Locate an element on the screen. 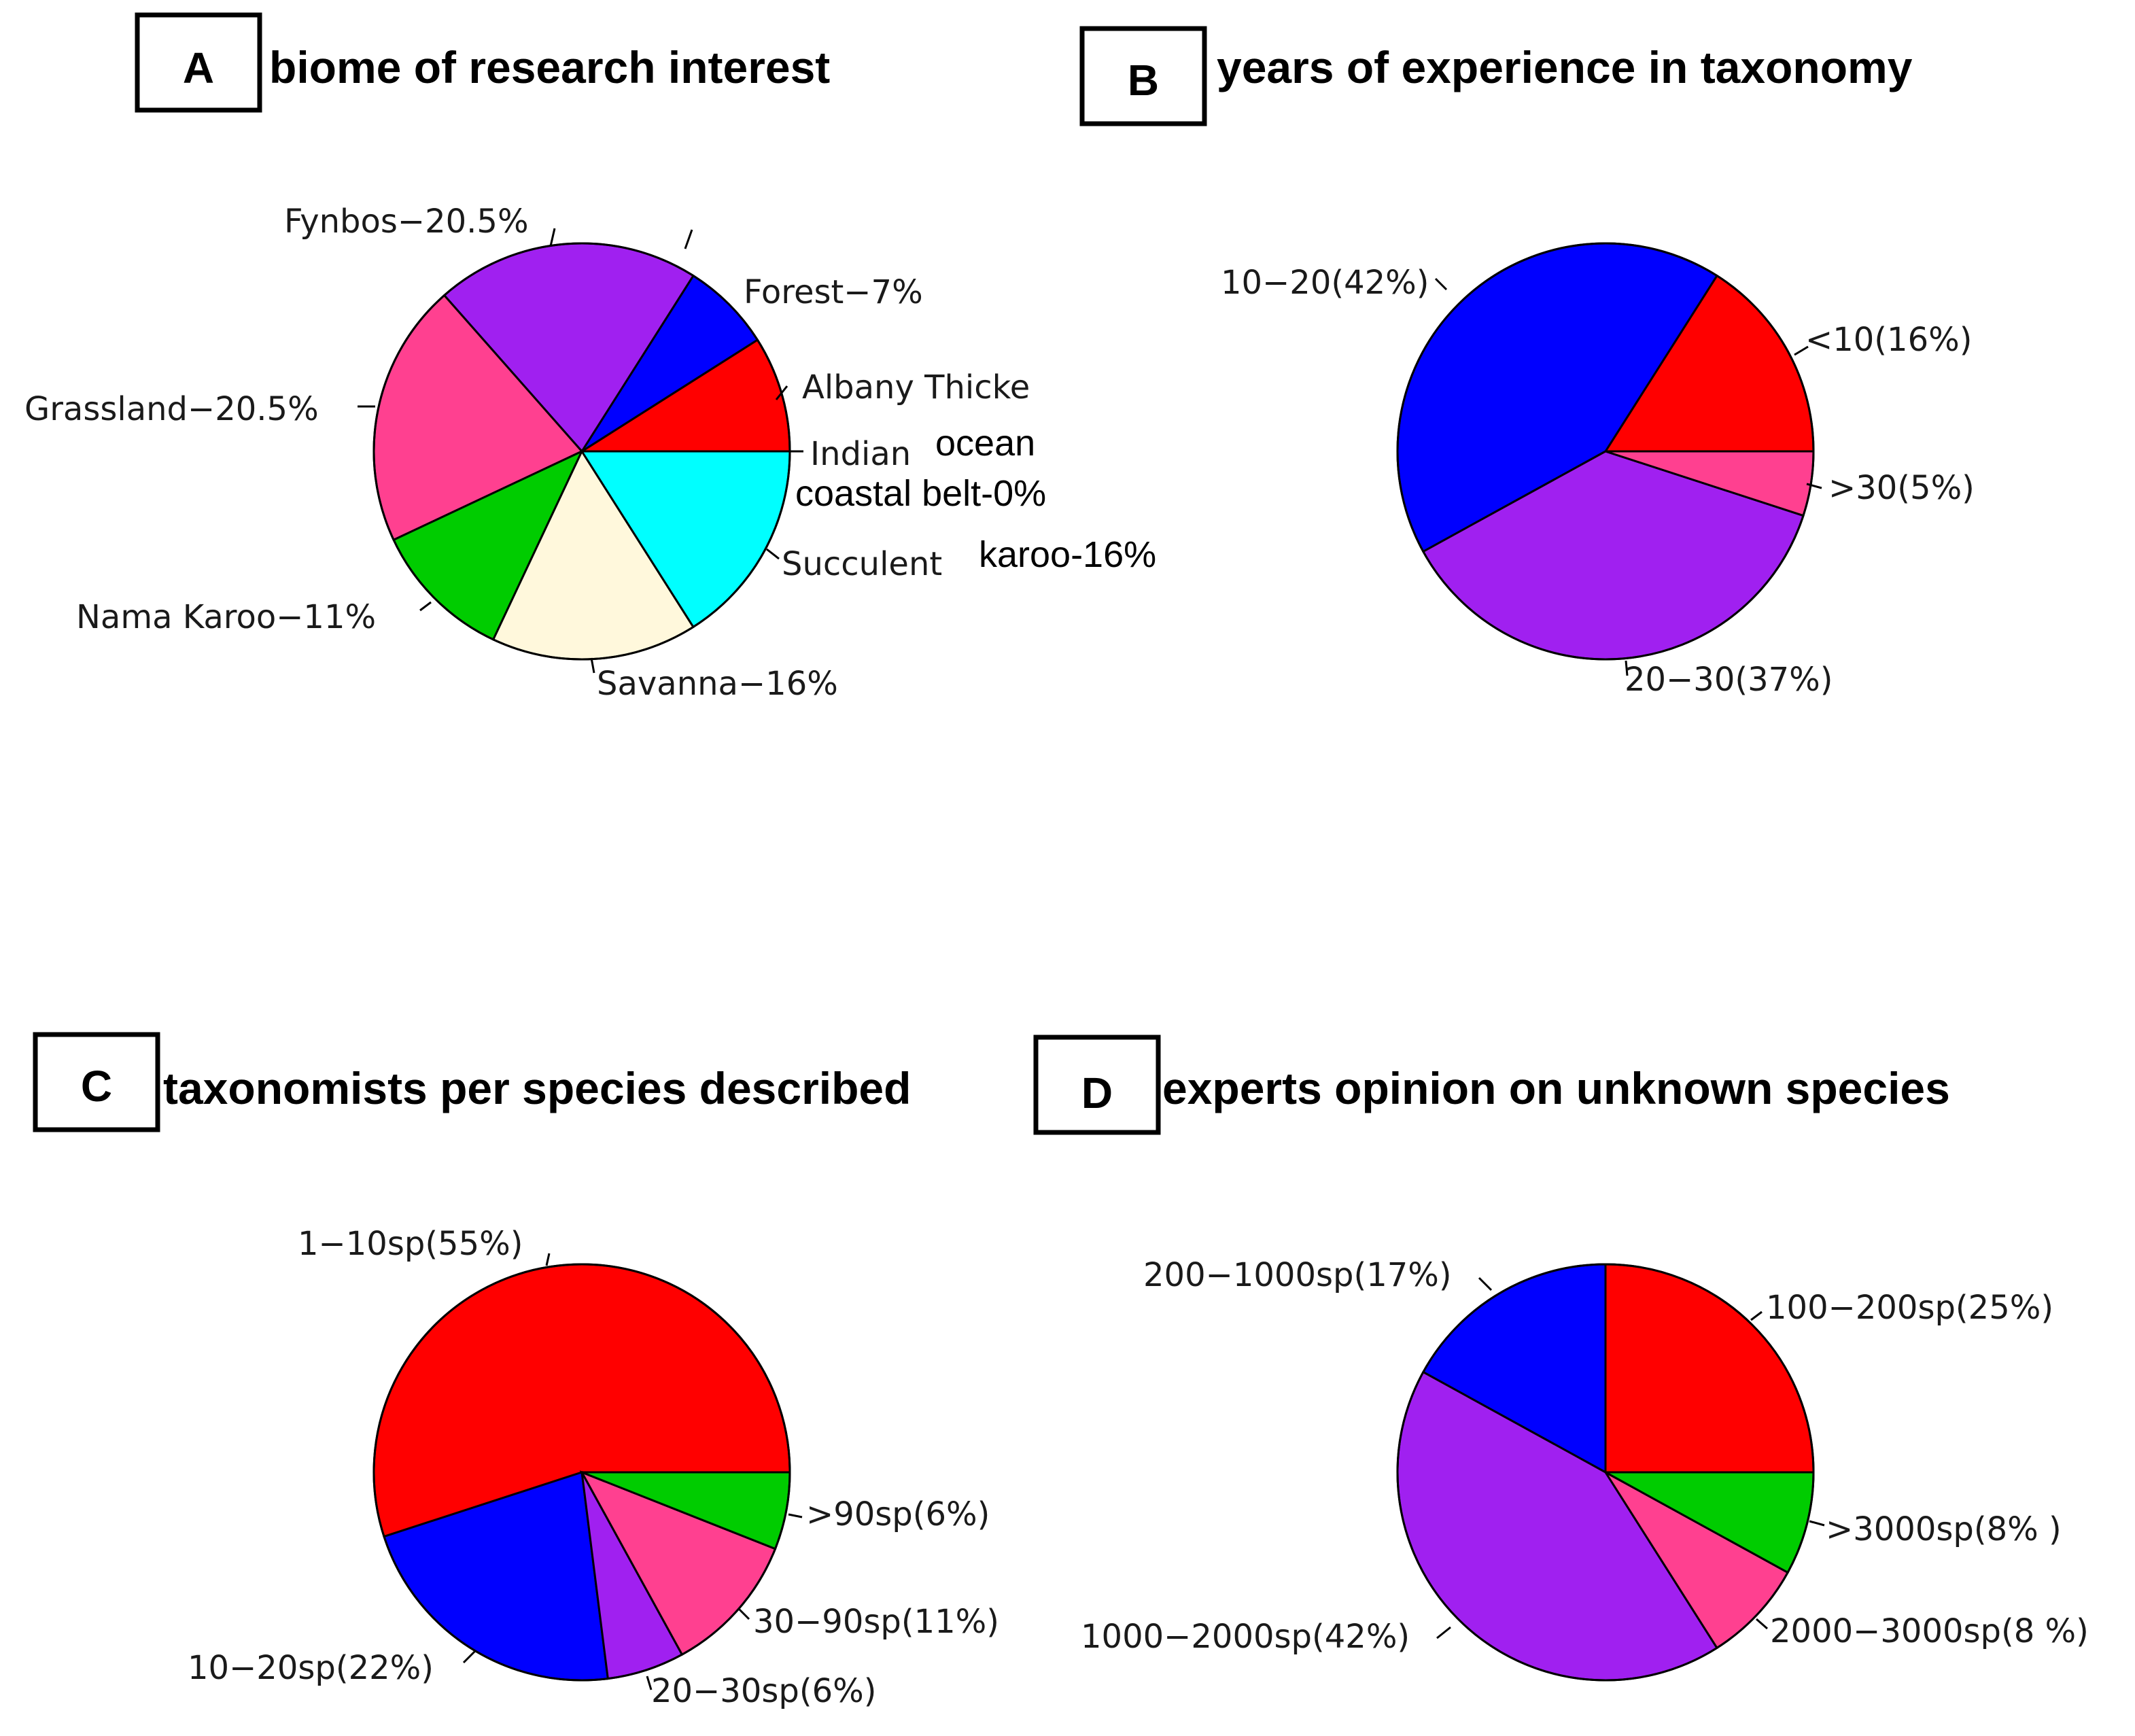 The width and height of the screenshot is (2135, 1736). panel-b-letter: B is located at coordinates (1143, 80).